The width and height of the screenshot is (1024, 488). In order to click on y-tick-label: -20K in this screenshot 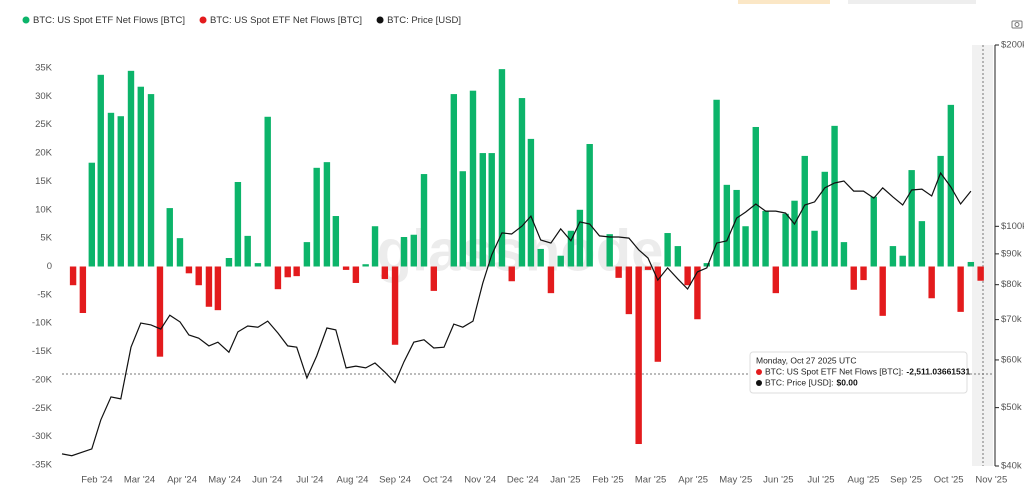, I will do `click(42, 379)`.